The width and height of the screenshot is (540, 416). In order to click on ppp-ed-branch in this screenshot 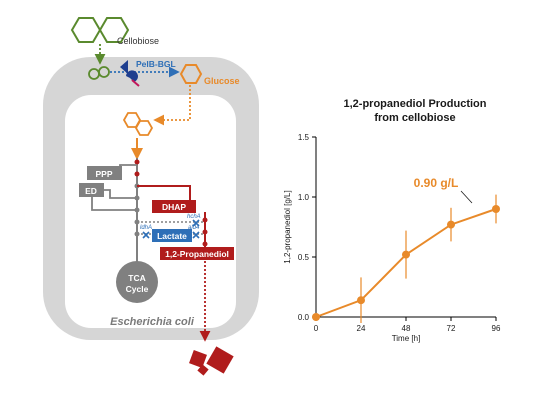, I will do `click(108, 187)`.